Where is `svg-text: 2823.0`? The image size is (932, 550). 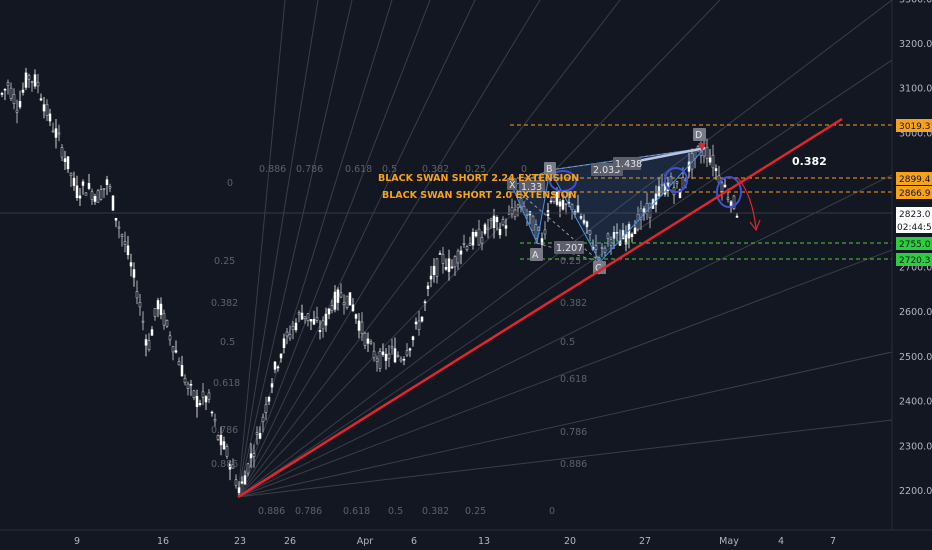
svg-text: 2823.0 is located at coordinates (915, 215).